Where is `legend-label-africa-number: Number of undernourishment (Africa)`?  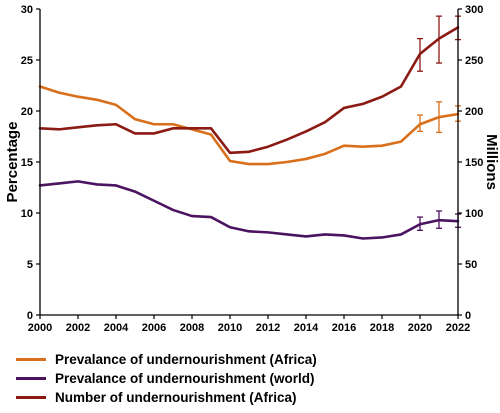
legend-label-africa-number: Number of undernourishment (Africa) is located at coordinates (176, 397).